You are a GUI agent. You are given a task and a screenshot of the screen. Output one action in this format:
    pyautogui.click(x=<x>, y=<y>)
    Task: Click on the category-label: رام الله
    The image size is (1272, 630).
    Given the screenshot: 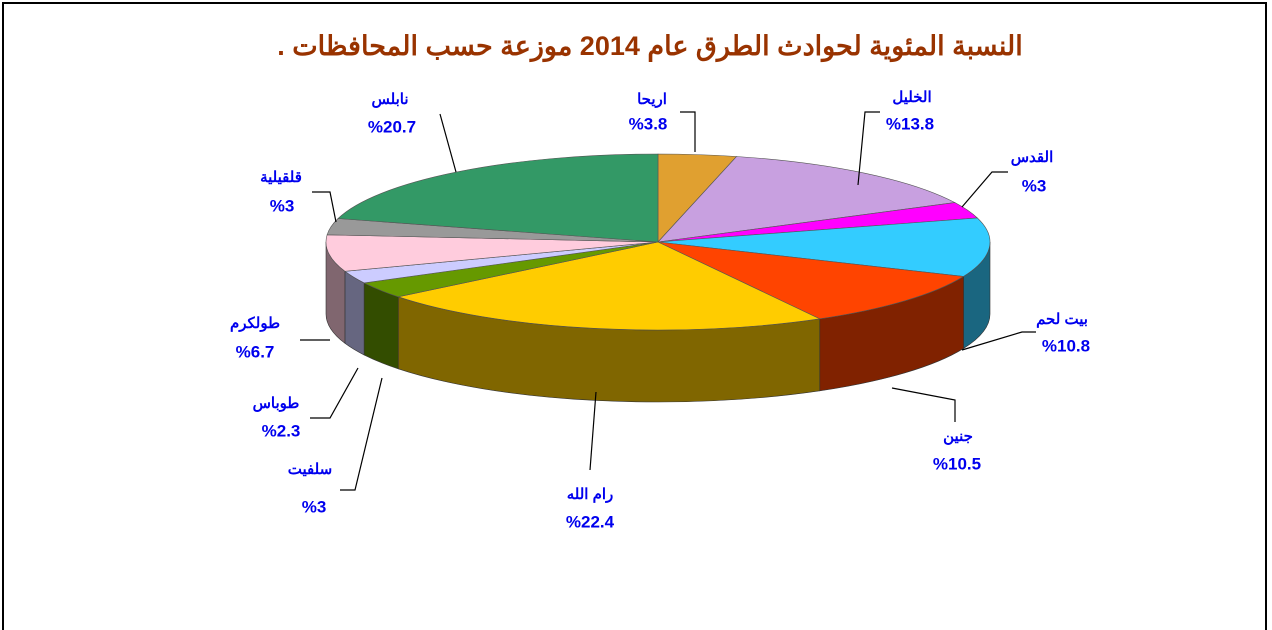 What is the action you would take?
    pyautogui.click(x=590, y=494)
    